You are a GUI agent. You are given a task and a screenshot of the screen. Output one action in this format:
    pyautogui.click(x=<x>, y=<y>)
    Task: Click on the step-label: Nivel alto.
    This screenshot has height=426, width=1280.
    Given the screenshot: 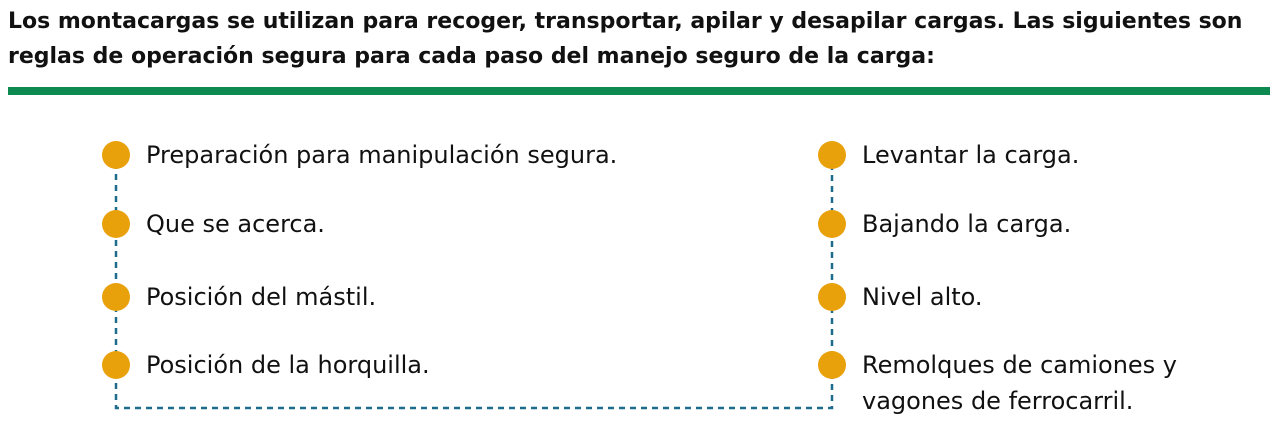 What is the action you would take?
    pyautogui.click(x=922, y=297)
    